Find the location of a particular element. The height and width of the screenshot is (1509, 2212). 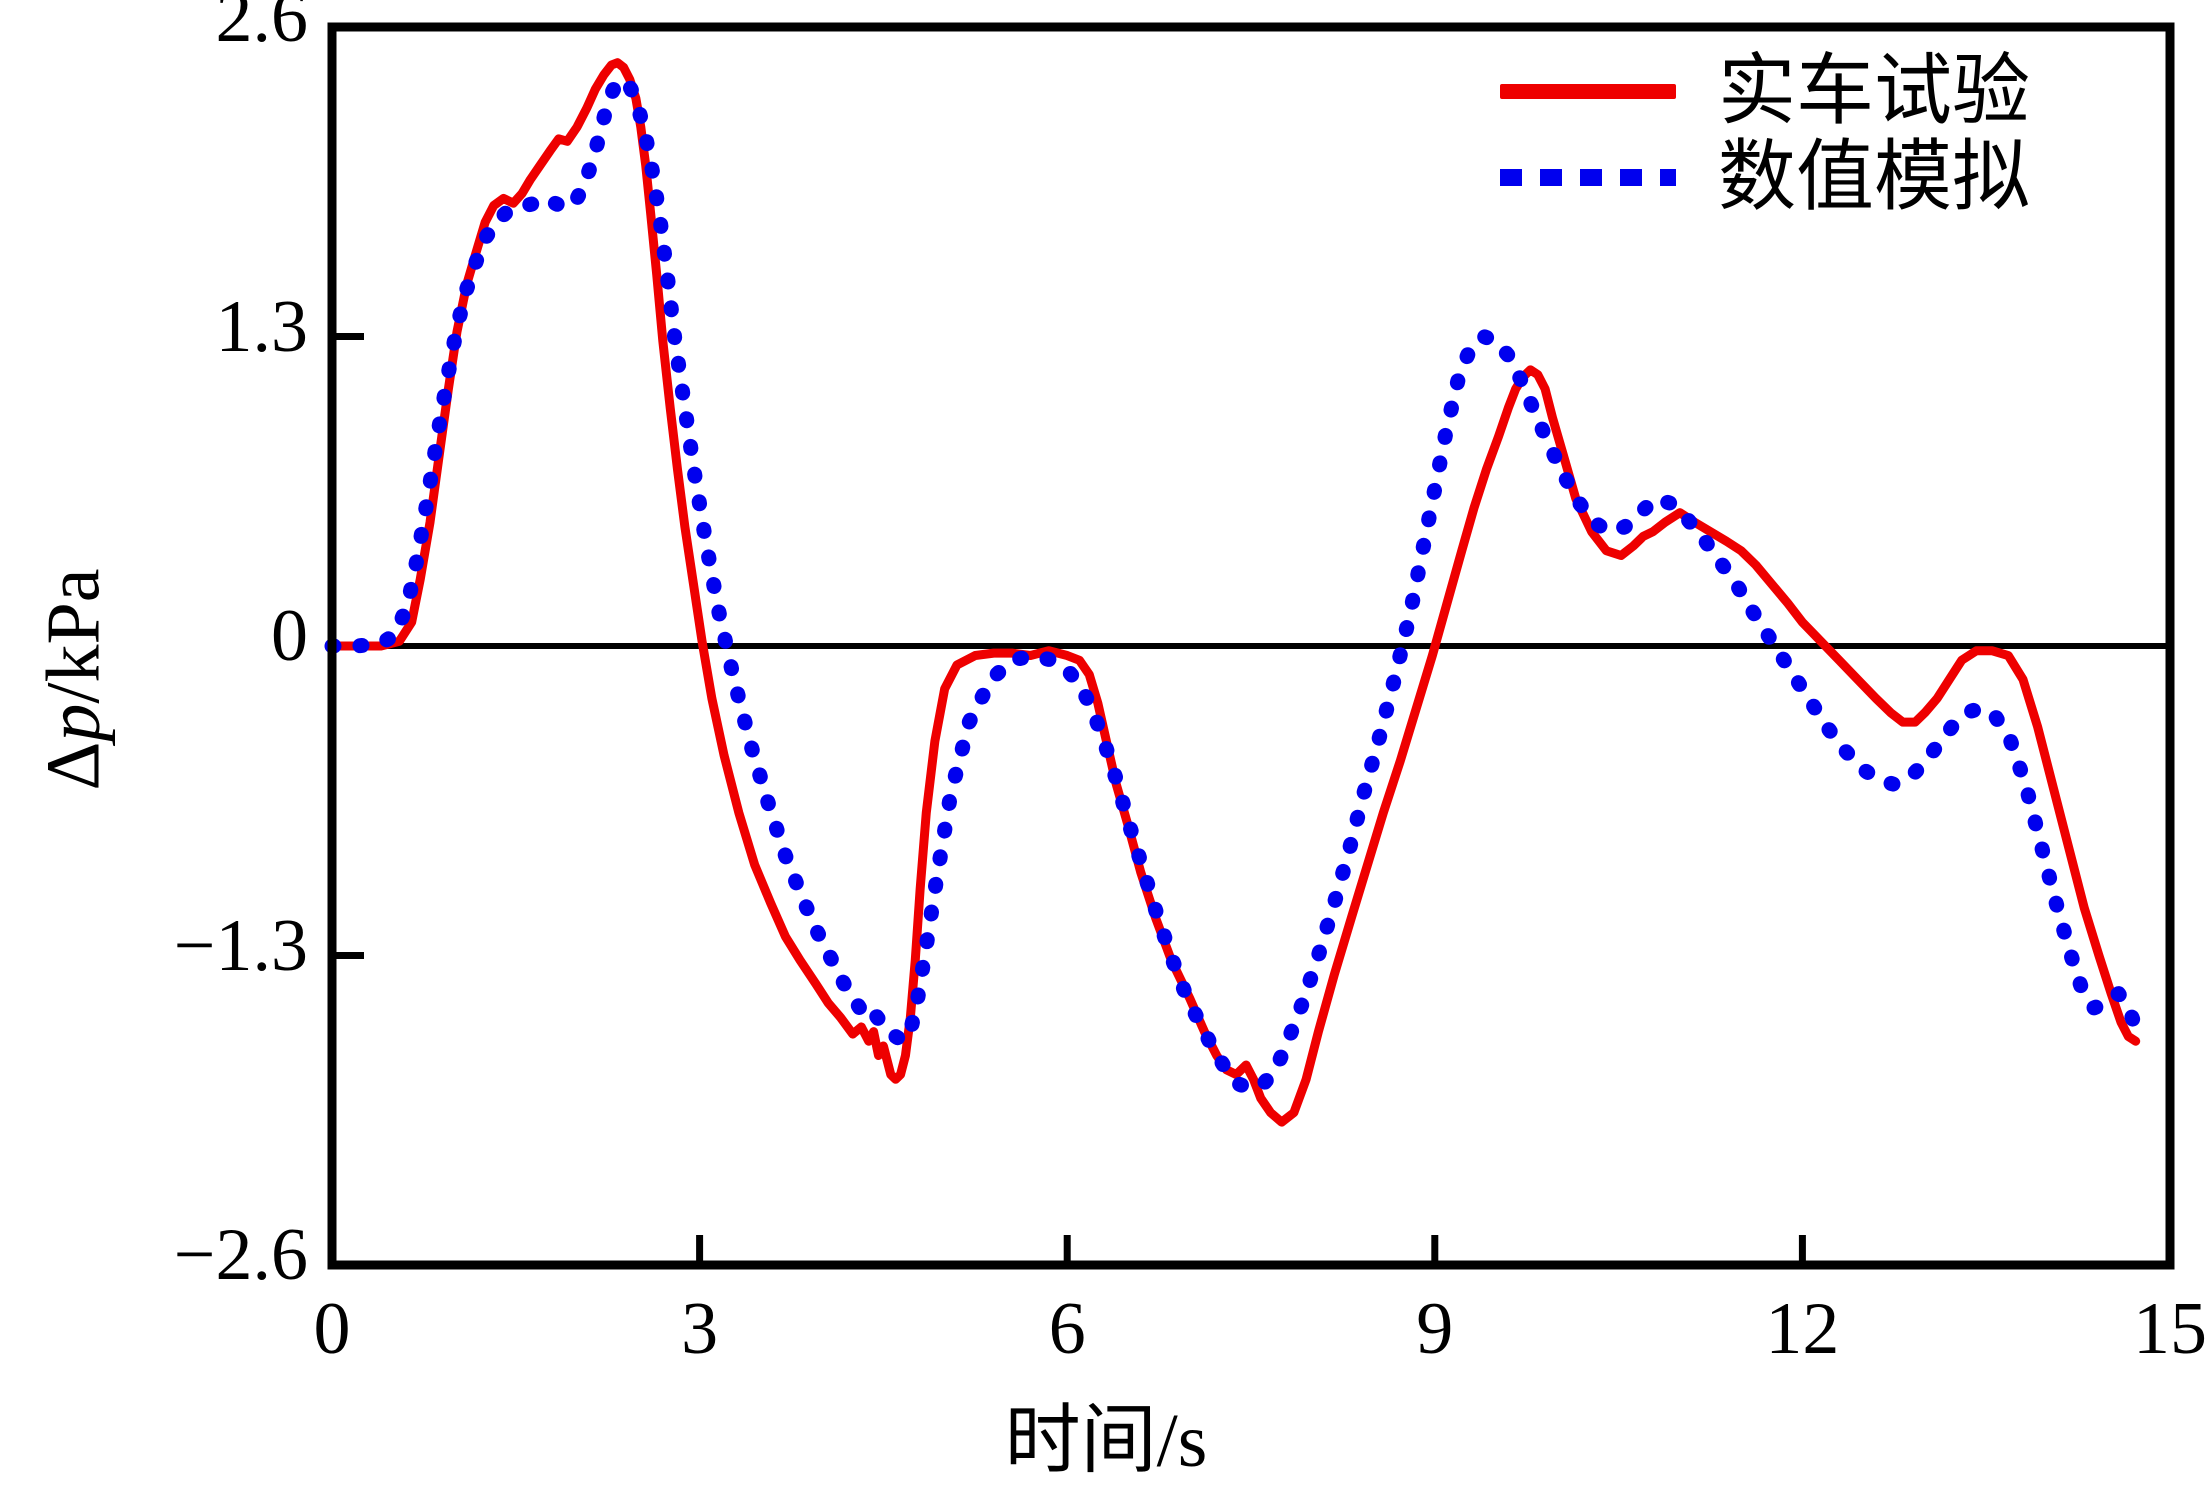

x-tick-label: 9 is located at coordinates (1435, 1329).